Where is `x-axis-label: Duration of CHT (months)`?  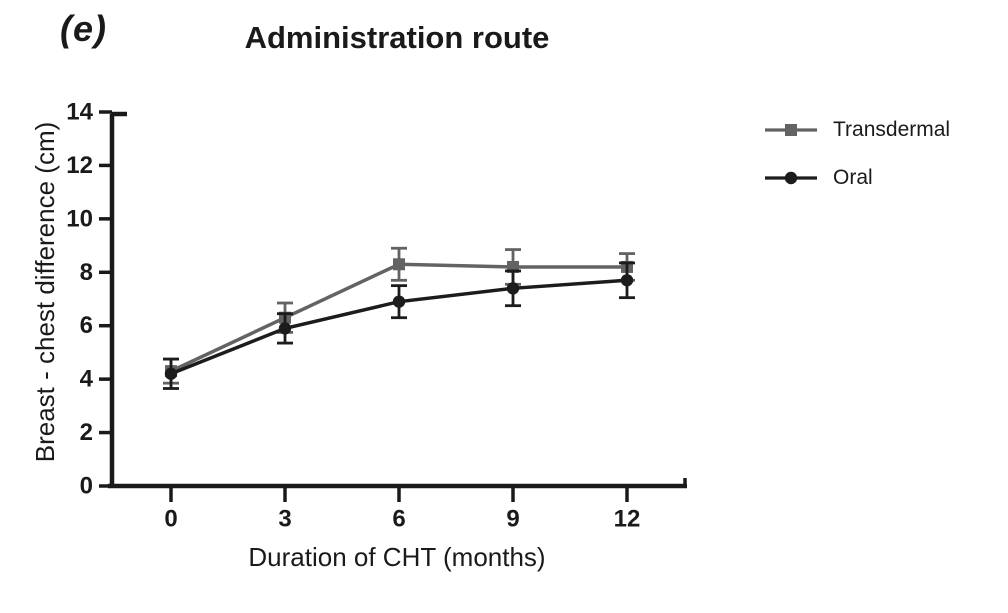
x-axis-label: Duration of CHT (months) is located at coordinates (397, 557).